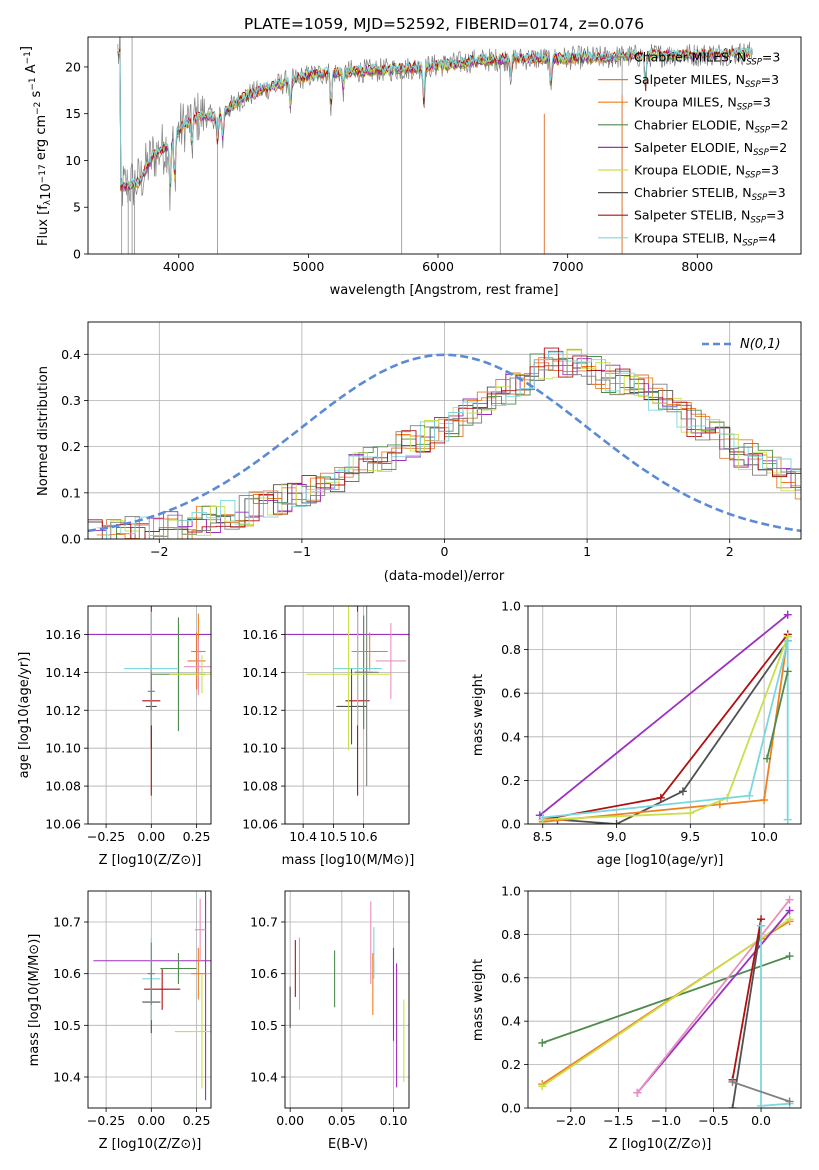  I want to click on mw-age-ylabel: mass weight, so click(478, 715).